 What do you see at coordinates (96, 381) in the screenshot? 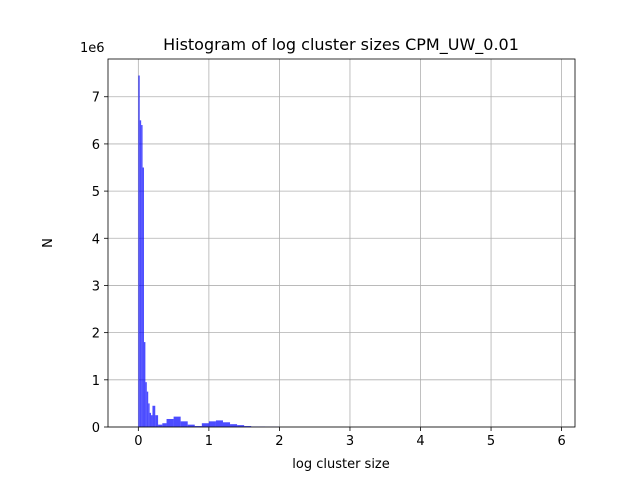
I see `y-tick-label: 1` at bounding box center [96, 381].